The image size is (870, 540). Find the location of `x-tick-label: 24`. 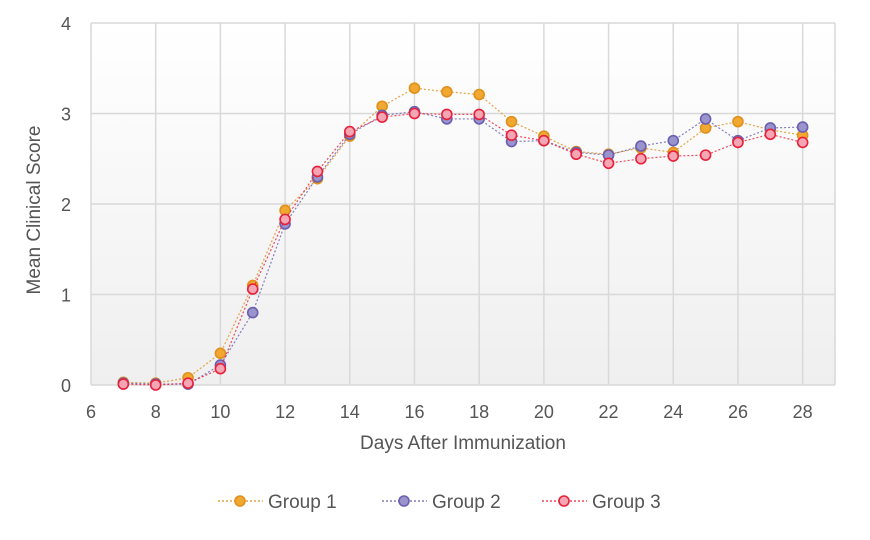

x-tick-label: 24 is located at coordinates (673, 412).